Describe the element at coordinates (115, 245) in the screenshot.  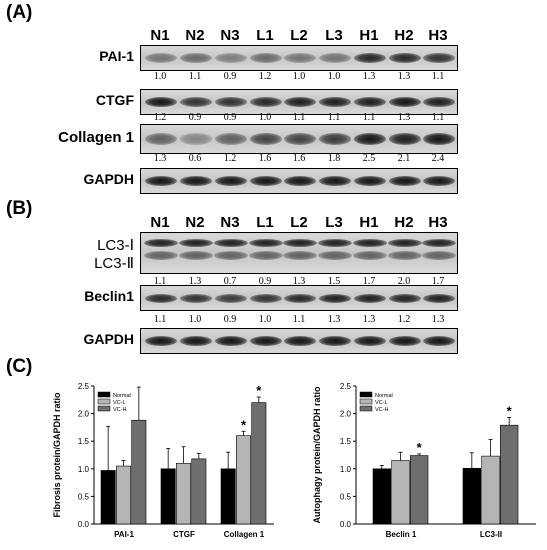
I see `row-label-lc3-i: LC3-Ⅰ` at that location.